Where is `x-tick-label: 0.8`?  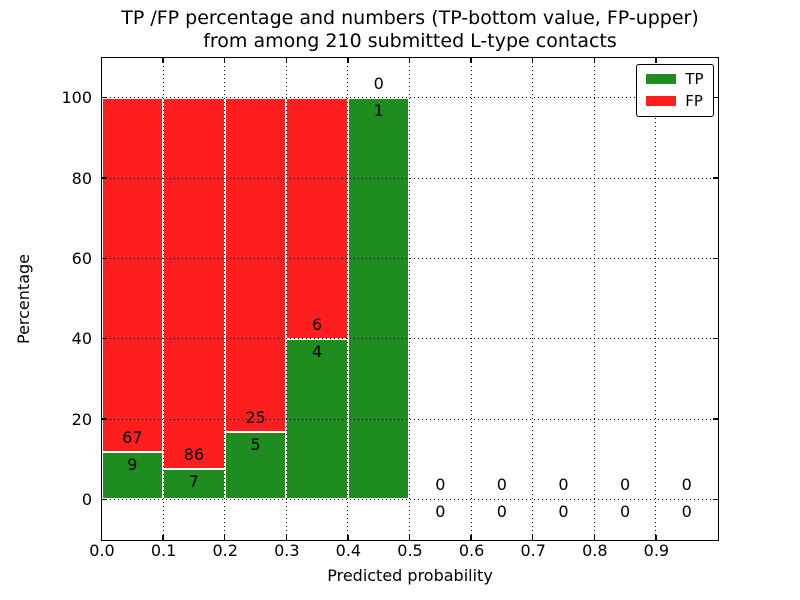 x-tick-label: 0.8 is located at coordinates (595, 550).